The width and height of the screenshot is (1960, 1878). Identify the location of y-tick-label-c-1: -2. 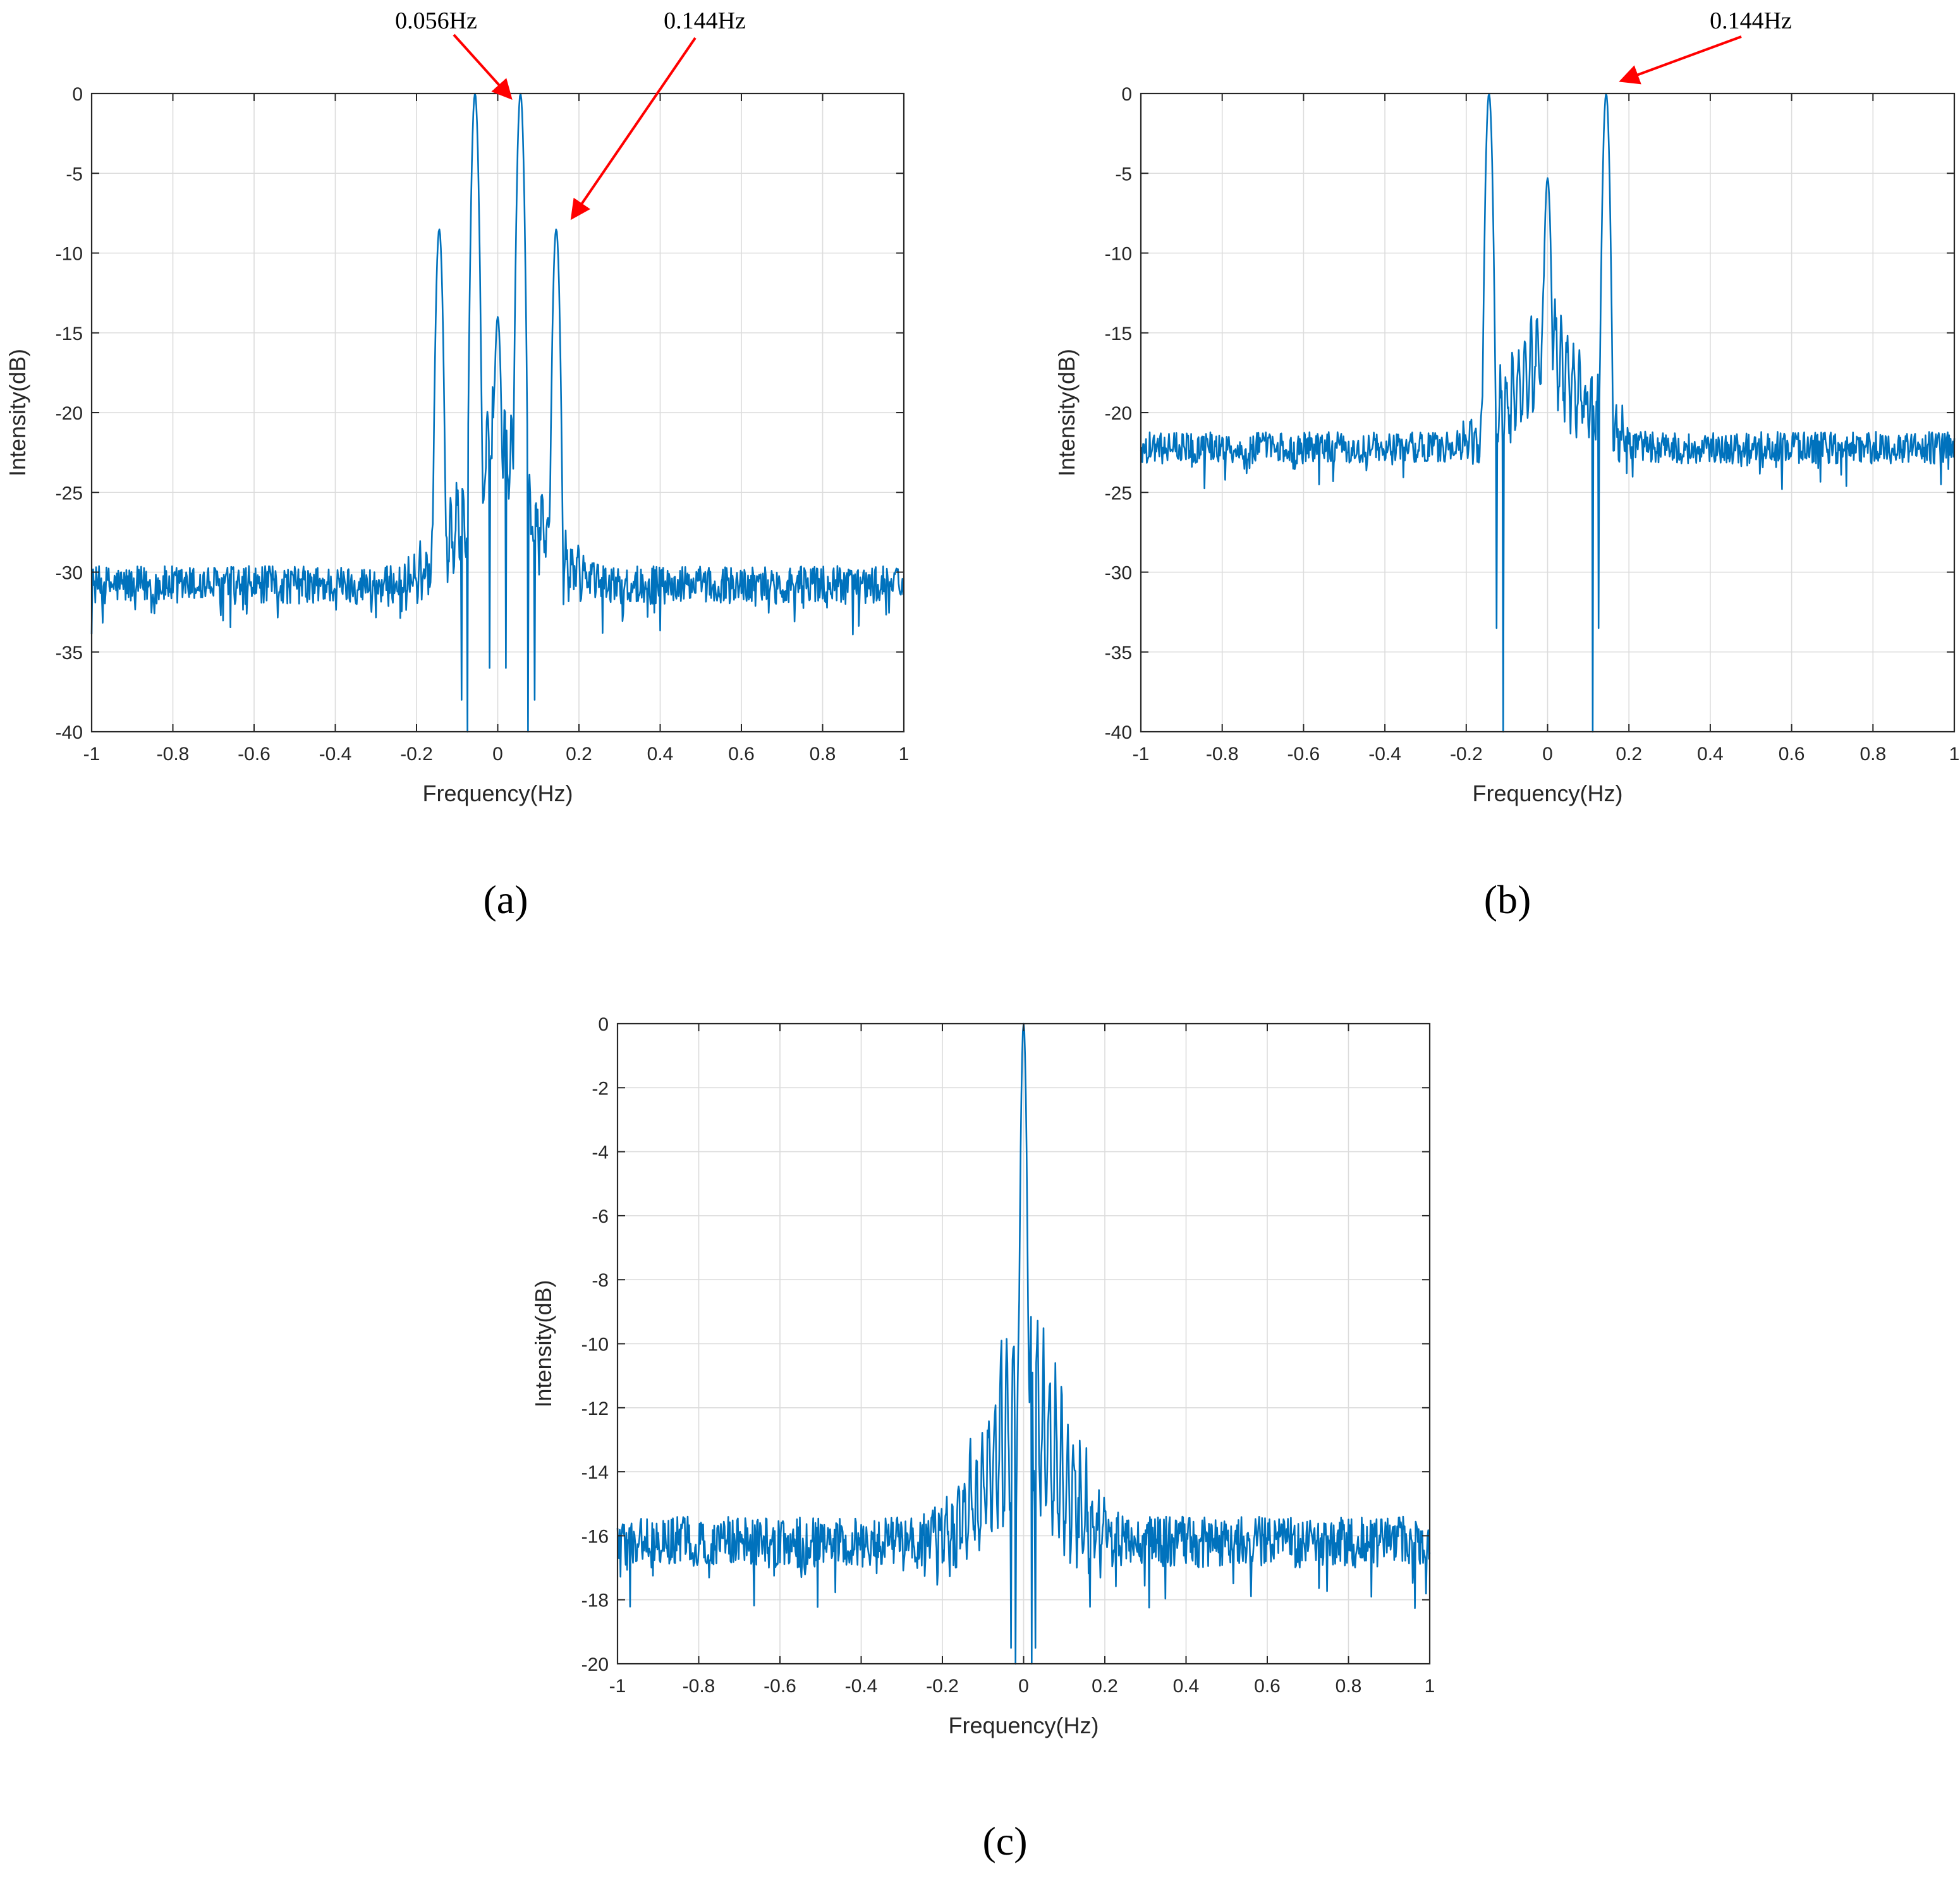
(600, 1088).